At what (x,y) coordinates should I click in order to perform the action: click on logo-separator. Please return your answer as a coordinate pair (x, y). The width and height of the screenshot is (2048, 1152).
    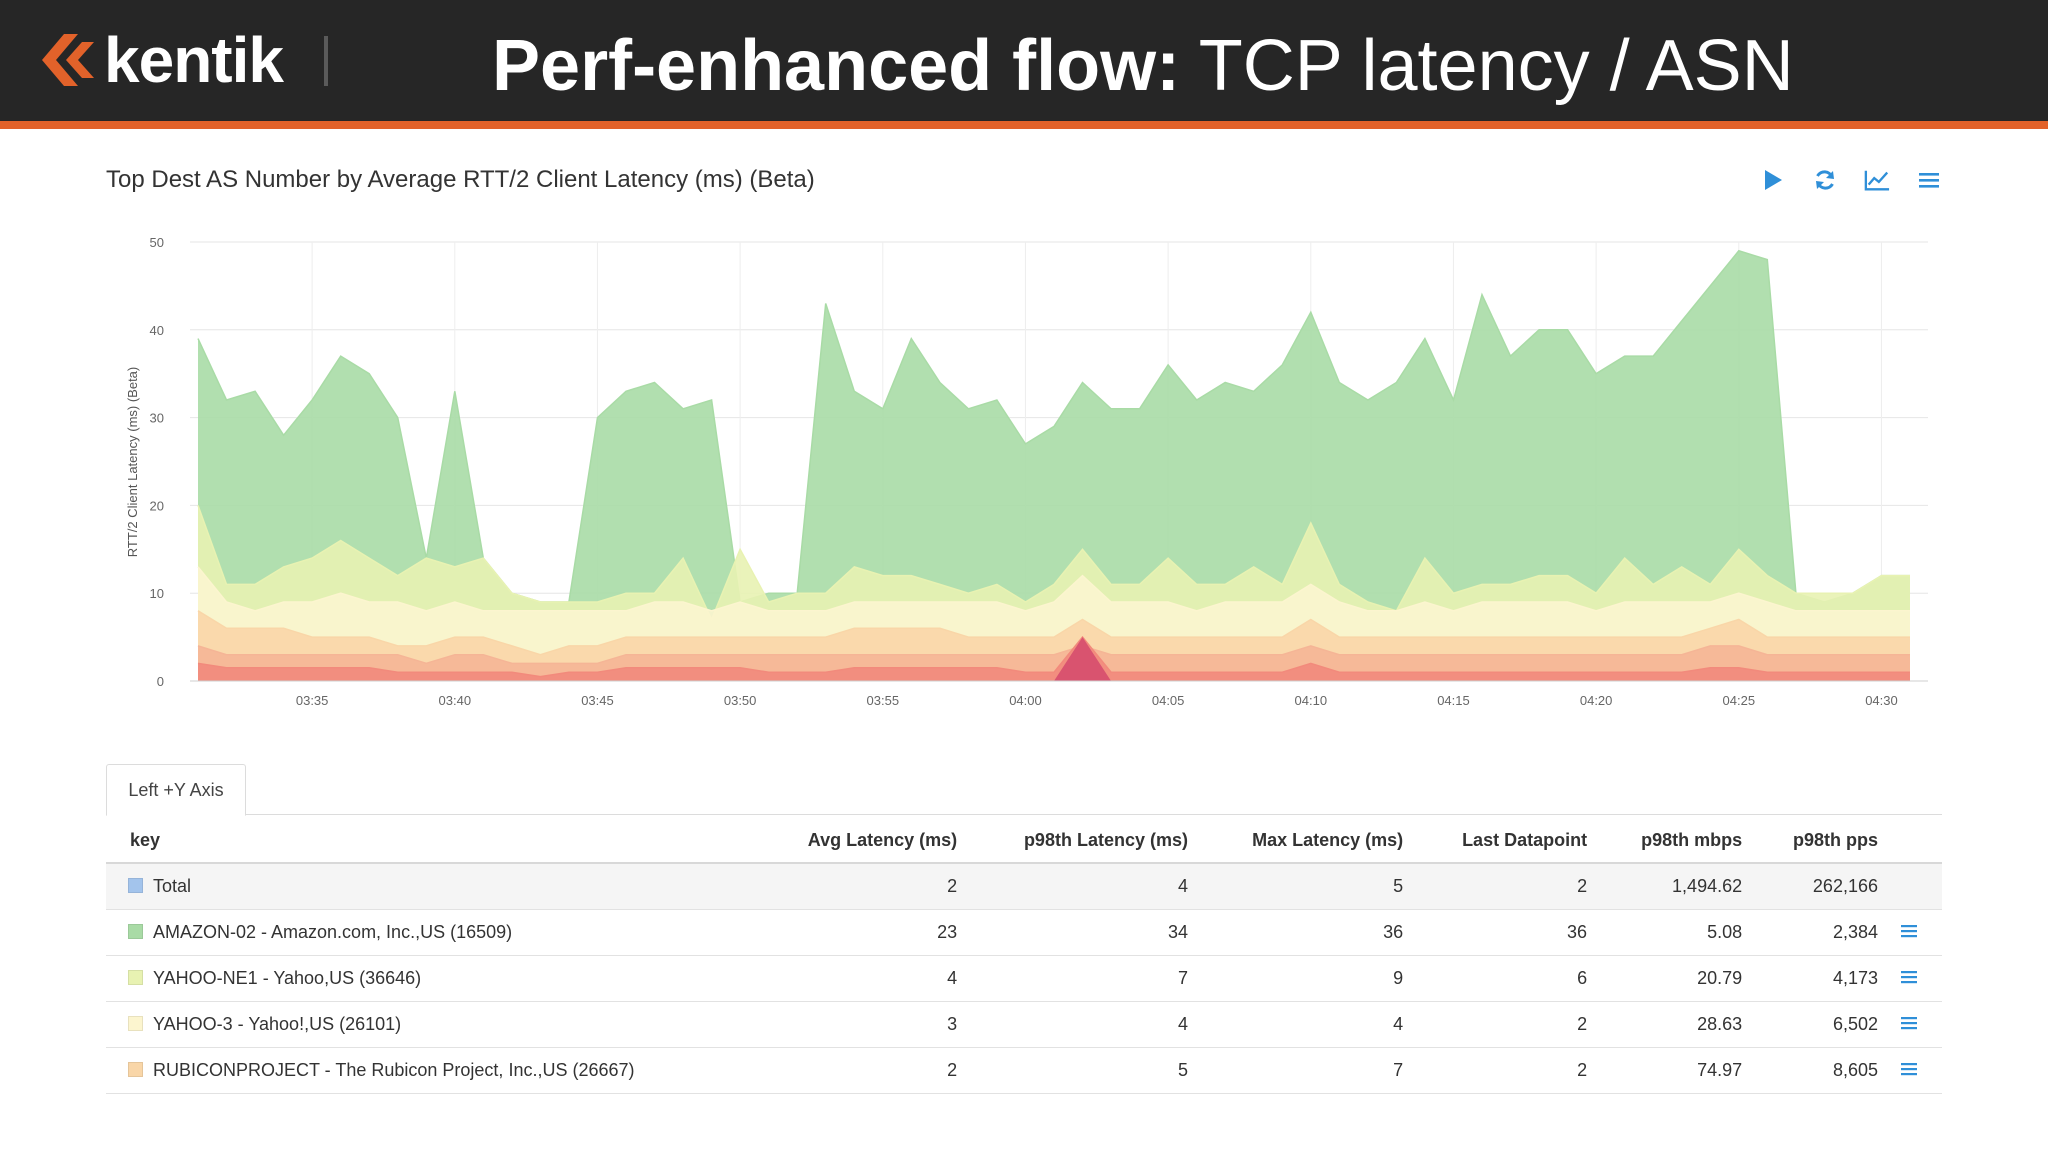
    Looking at the image, I should click on (326, 61).